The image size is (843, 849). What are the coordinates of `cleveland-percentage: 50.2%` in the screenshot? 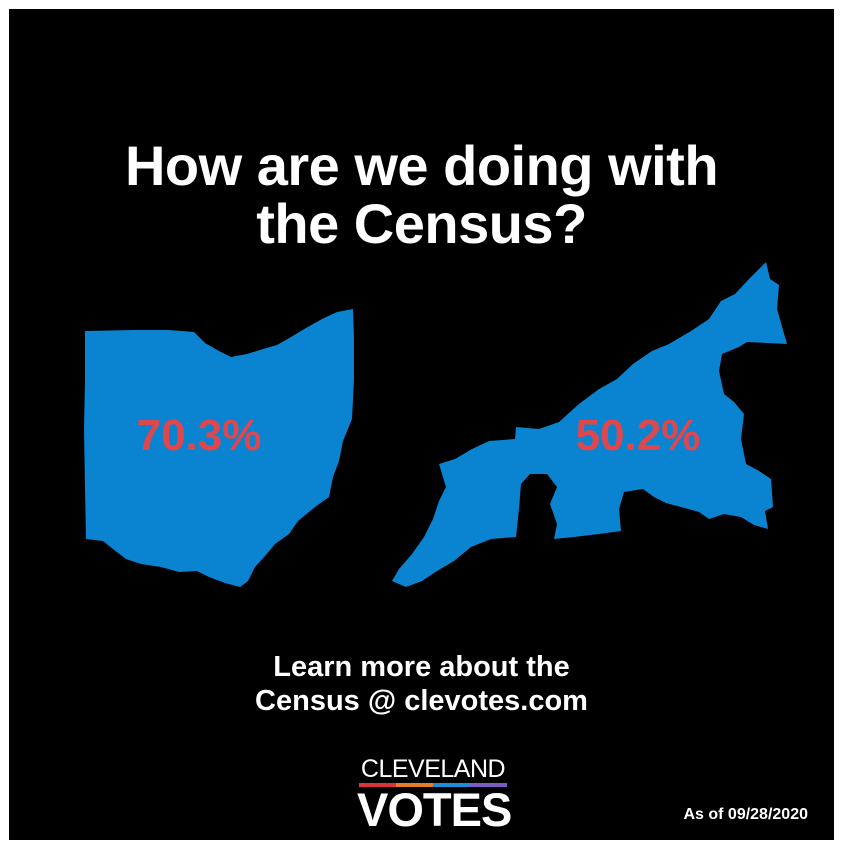 It's located at (638, 435).